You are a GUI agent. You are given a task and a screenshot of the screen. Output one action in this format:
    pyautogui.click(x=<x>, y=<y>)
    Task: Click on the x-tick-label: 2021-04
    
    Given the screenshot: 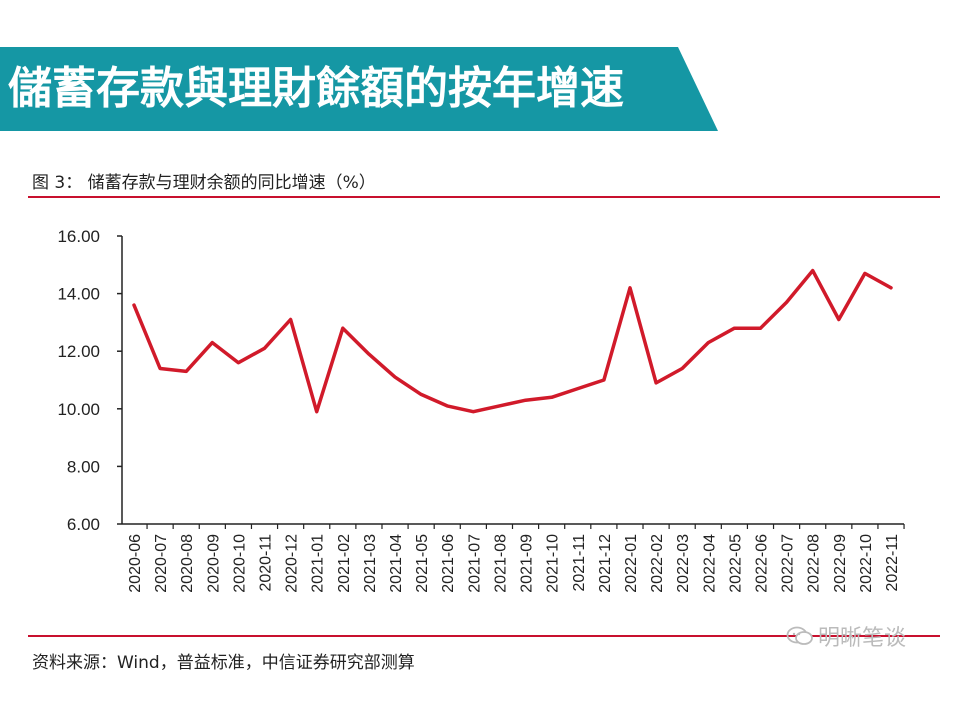 What is the action you would take?
    pyautogui.click(x=396, y=563)
    